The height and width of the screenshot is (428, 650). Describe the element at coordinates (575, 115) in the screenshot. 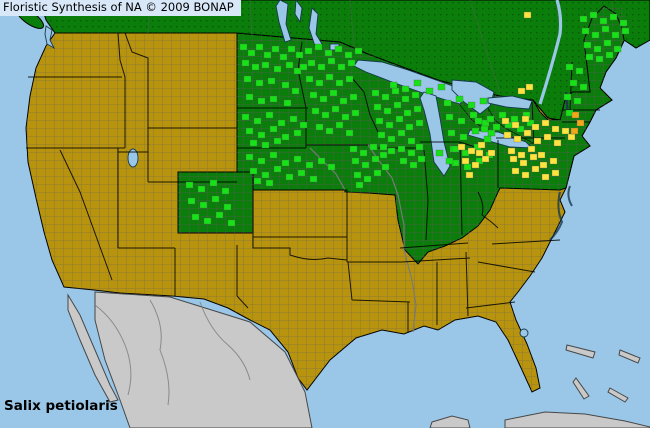

I see `county-adventive-cell` at that location.